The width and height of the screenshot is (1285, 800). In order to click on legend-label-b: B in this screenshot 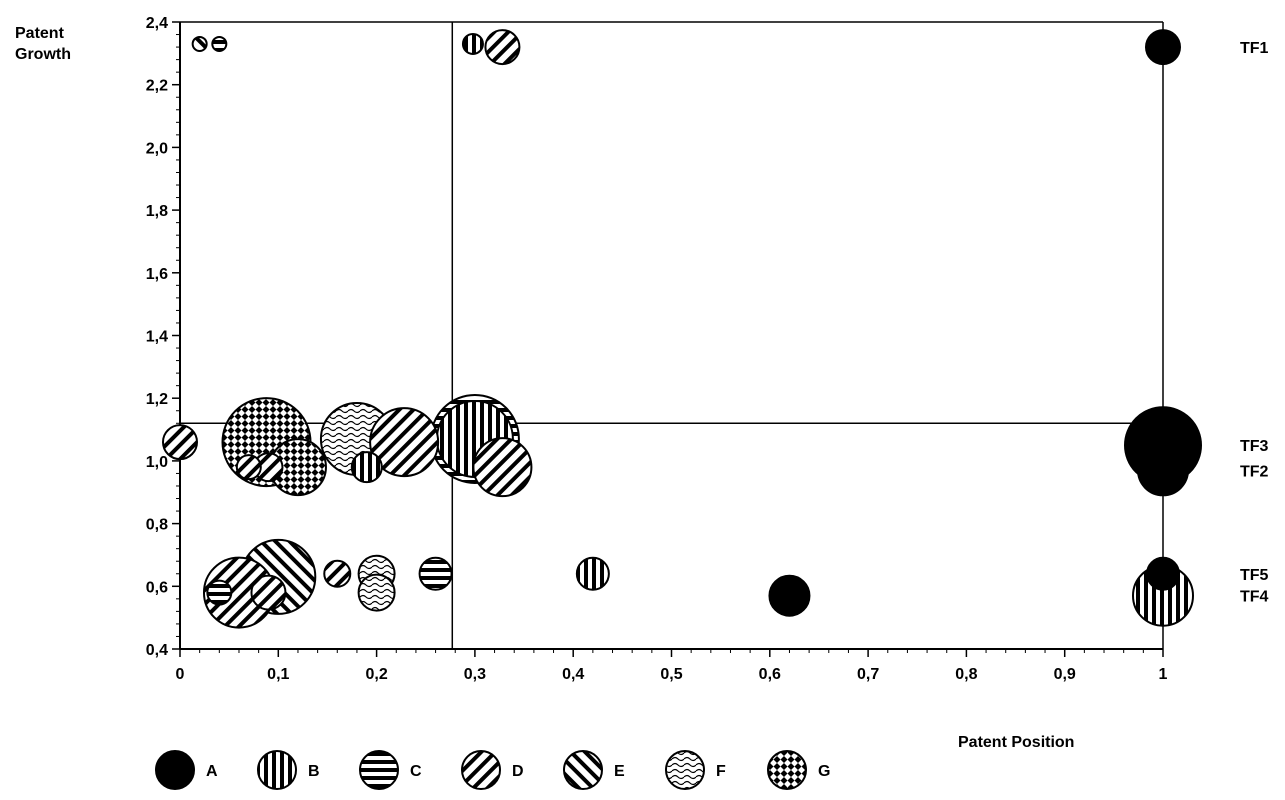, I will do `click(314, 771)`.